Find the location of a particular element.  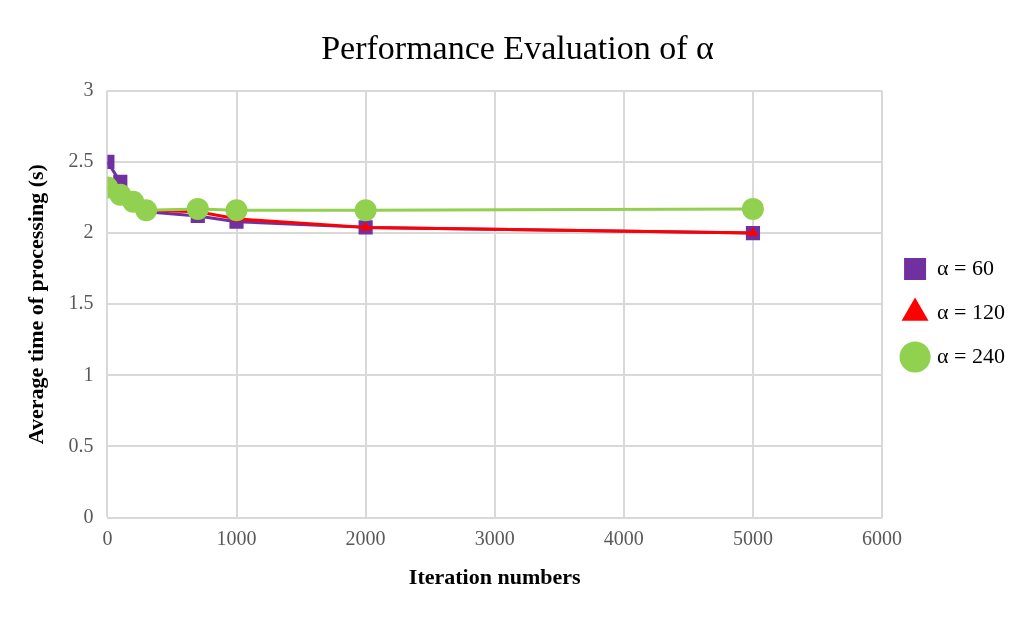

x-axis-title: Iteration numbers is located at coordinates (495, 577).